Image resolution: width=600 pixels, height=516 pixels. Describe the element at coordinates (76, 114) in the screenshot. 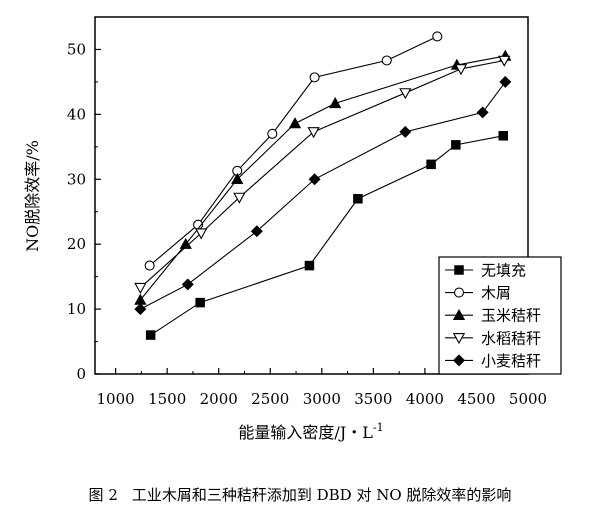

I see `y-tick-label: 40` at that location.